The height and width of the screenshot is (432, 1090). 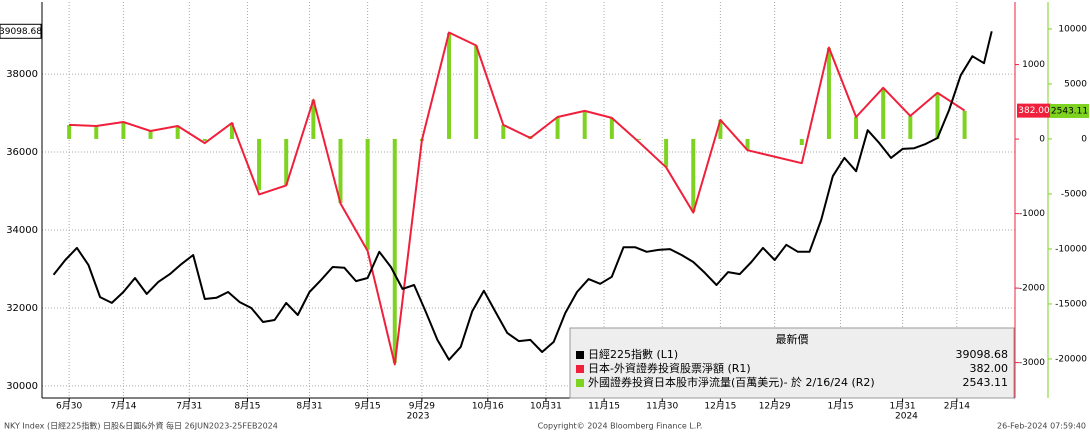 I want to click on x-tick-label: 12月29, so click(x=775, y=406).